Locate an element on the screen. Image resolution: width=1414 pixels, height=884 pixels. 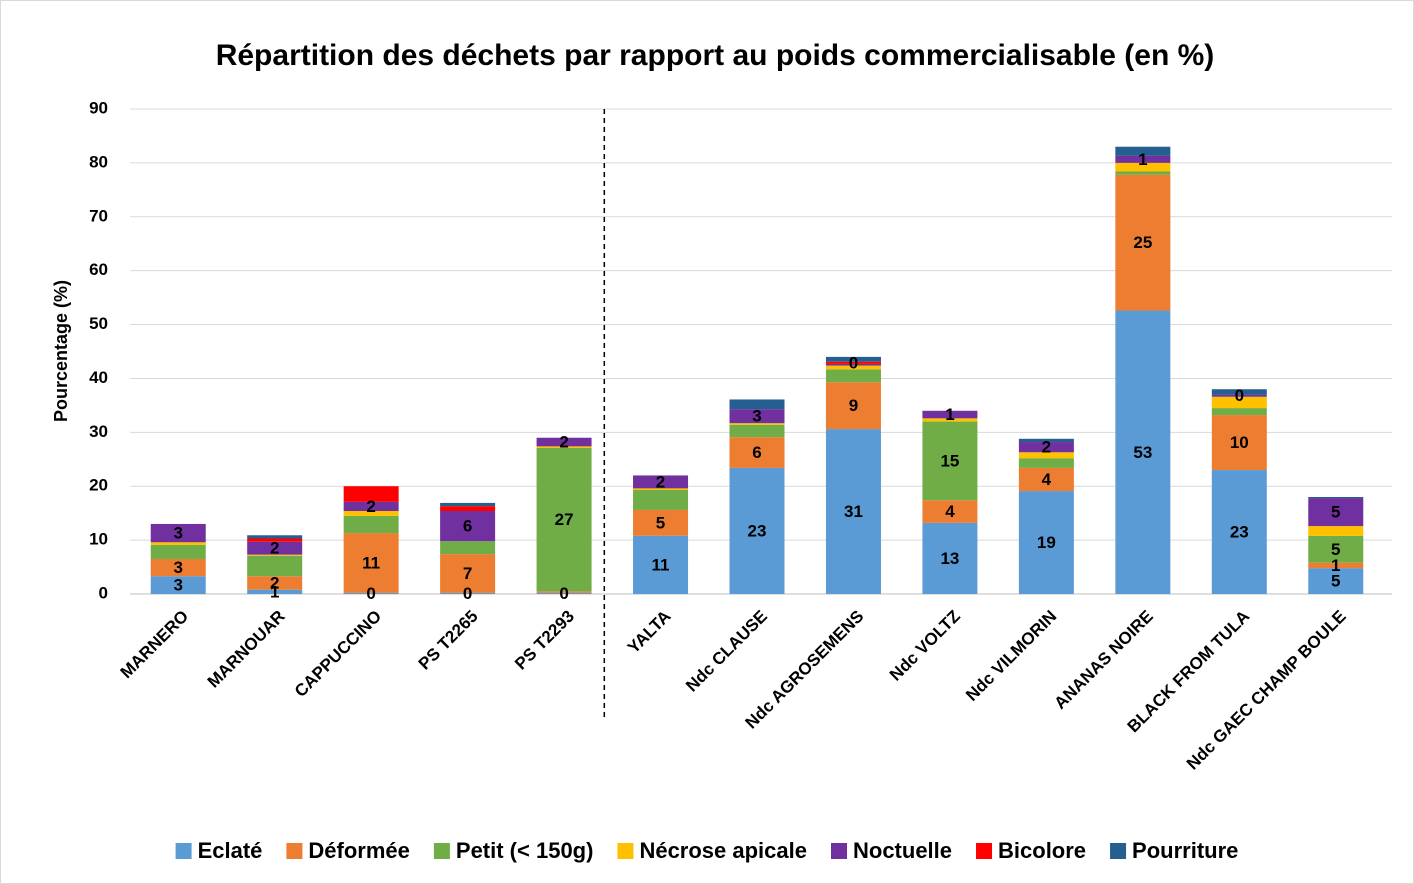
data-label: 25 is located at coordinates (1142, 242).